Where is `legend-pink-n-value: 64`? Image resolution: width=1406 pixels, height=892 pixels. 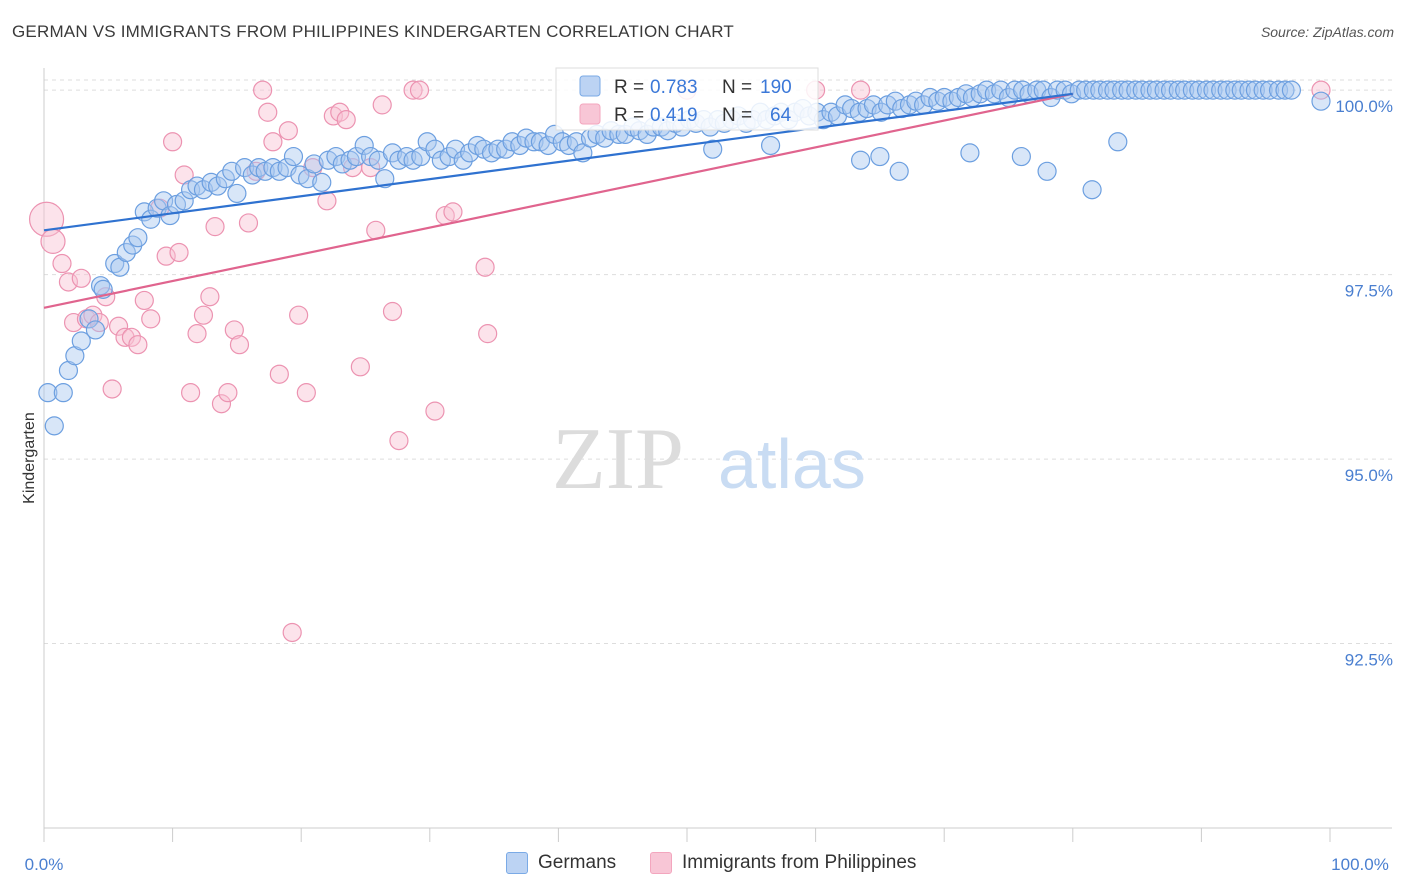
legend-pink-n-value: 64 is located at coordinates (781, 115).